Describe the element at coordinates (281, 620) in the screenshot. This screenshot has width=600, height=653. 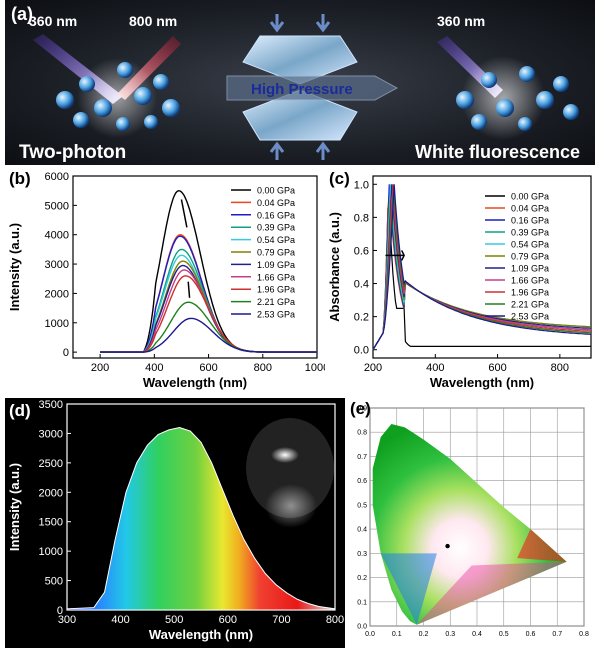
I see `x-tick-label: 700` at that location.